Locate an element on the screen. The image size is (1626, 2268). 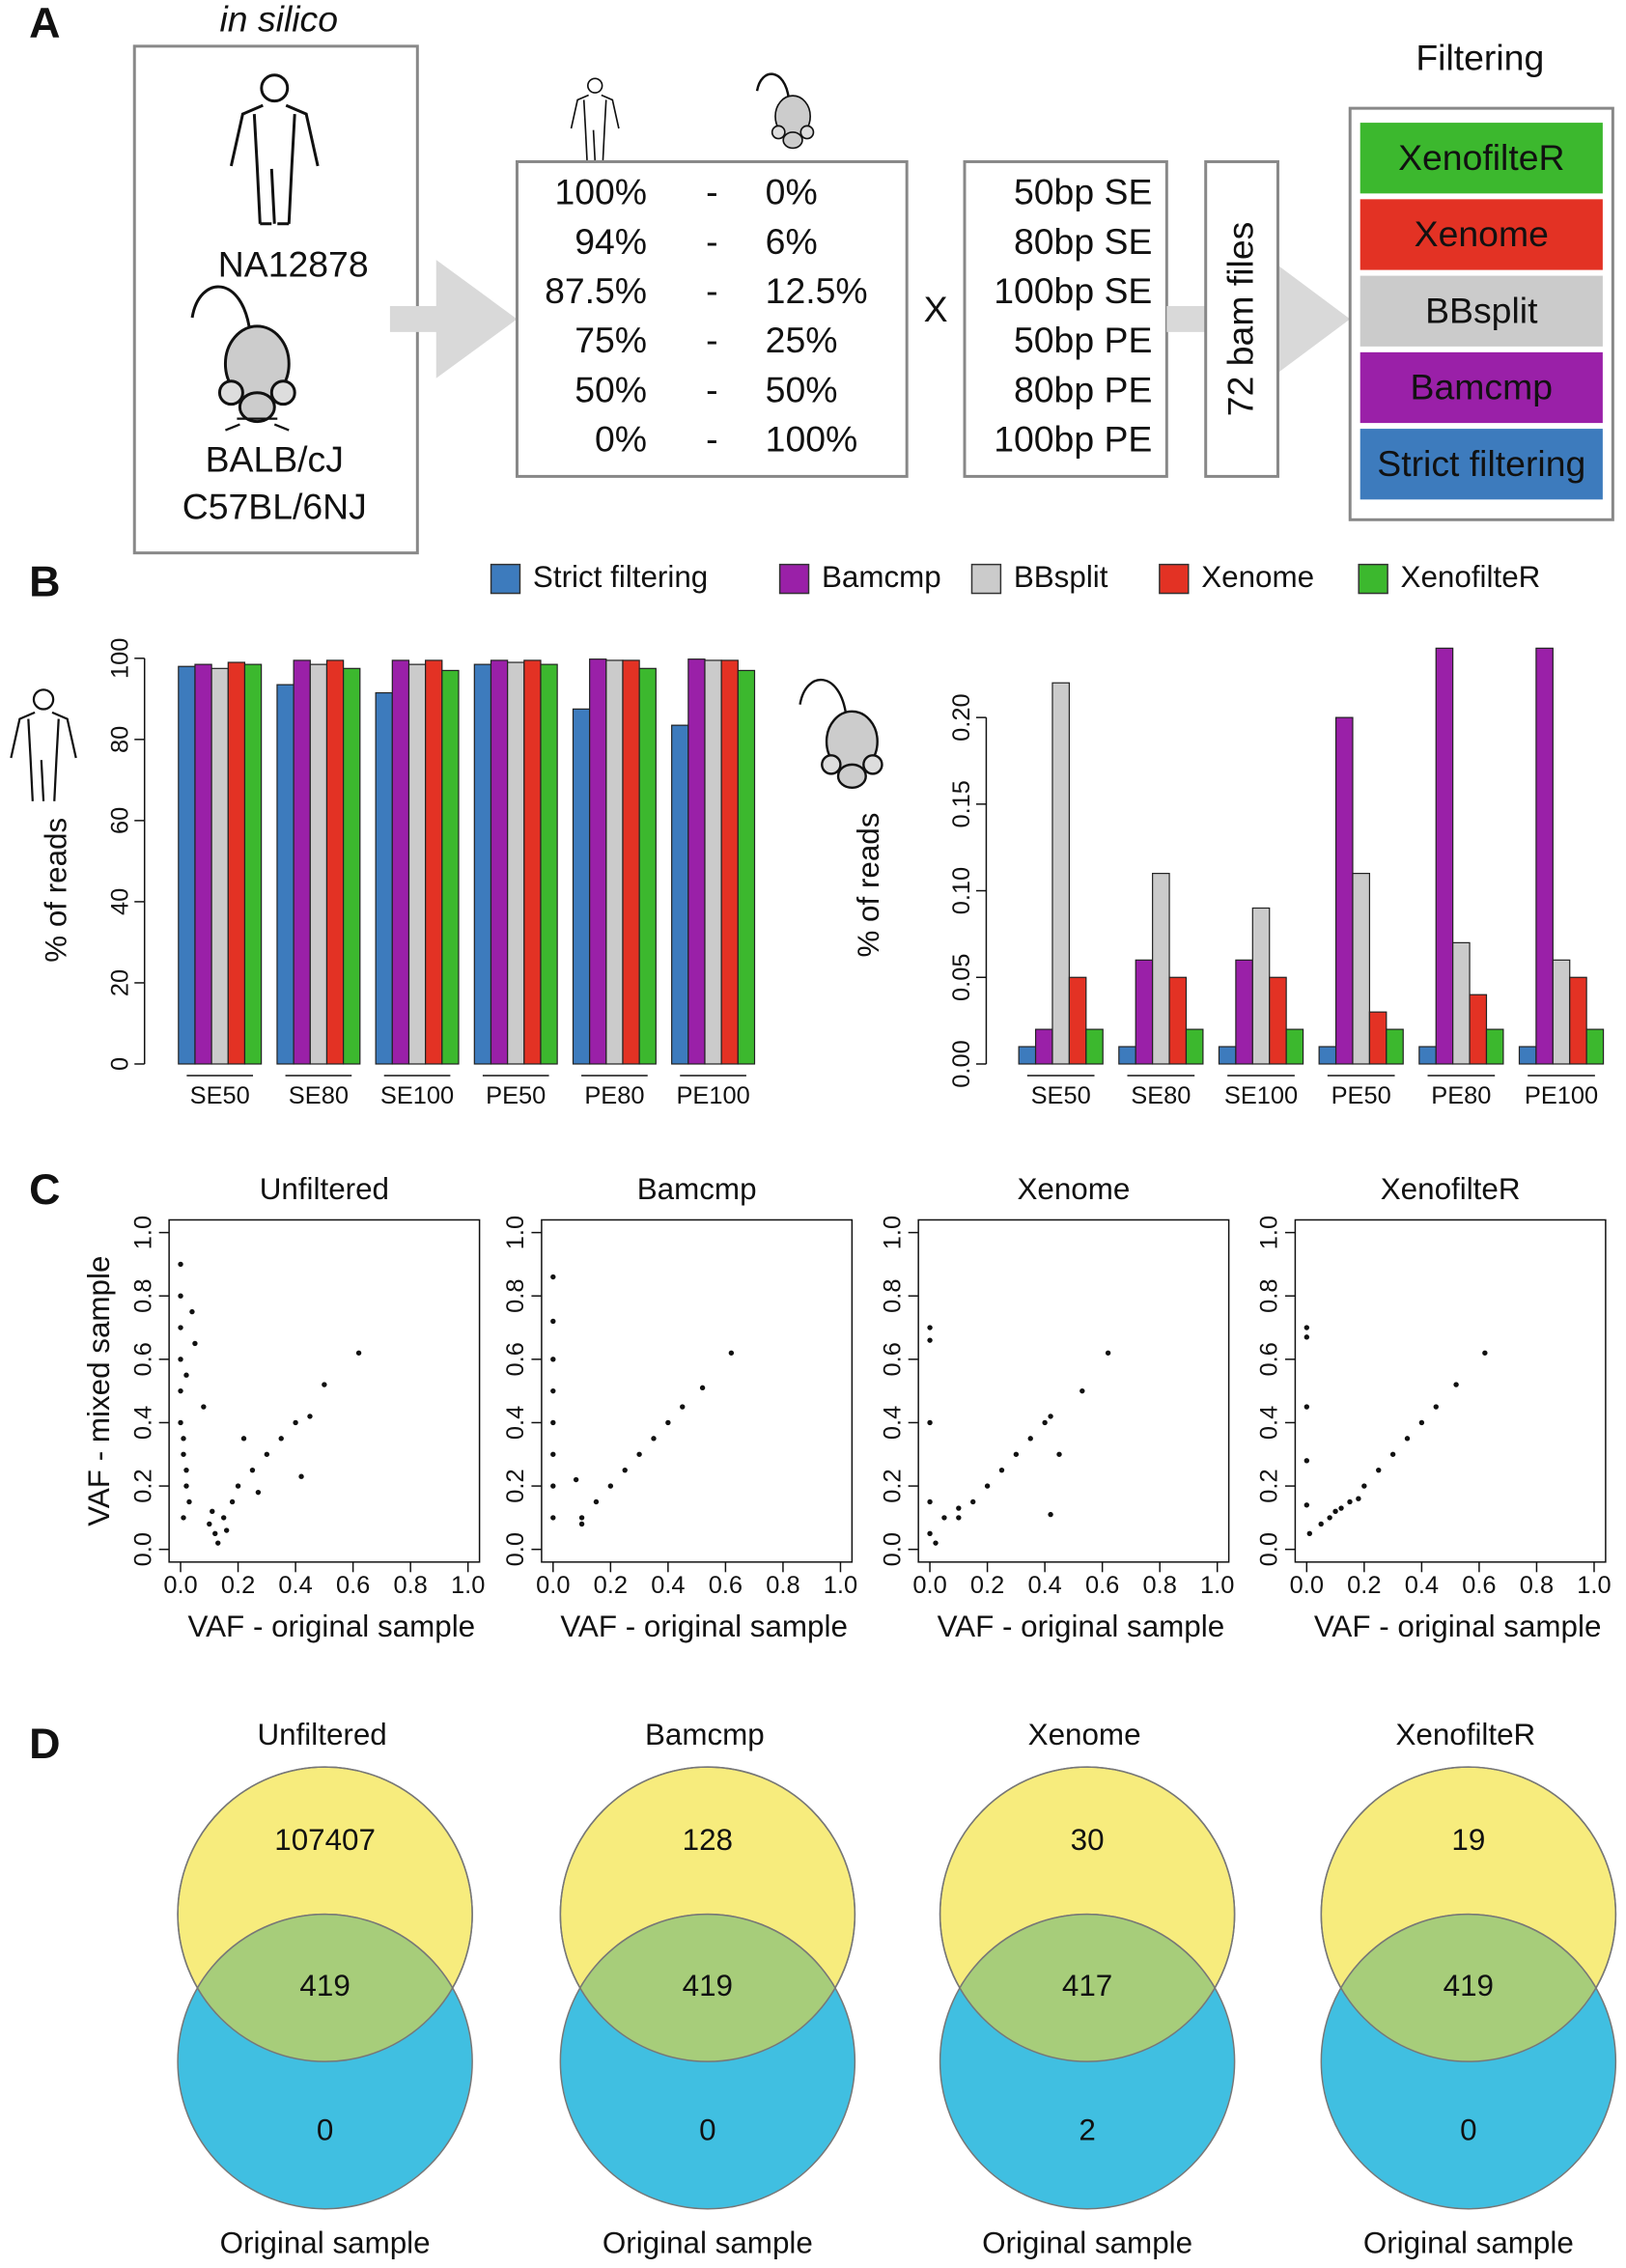
y-tick-label: 0 is located at coordinates (120, 1064).